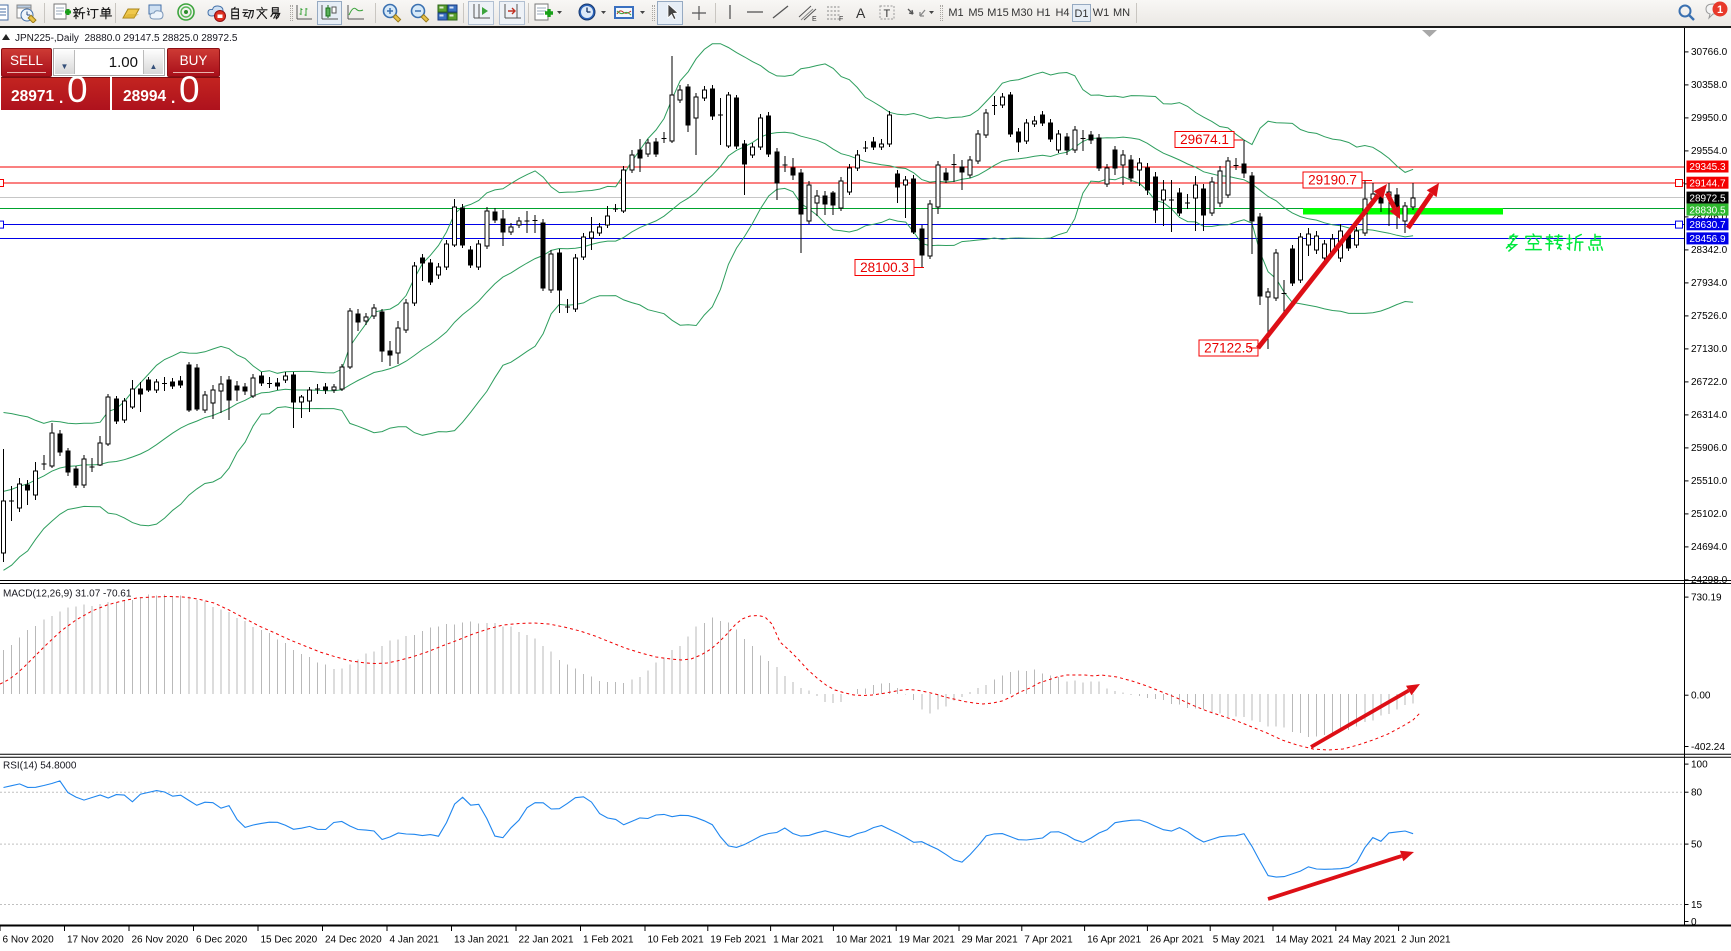  I want to click on svg-text: 27122.5, so click(1228, 348).